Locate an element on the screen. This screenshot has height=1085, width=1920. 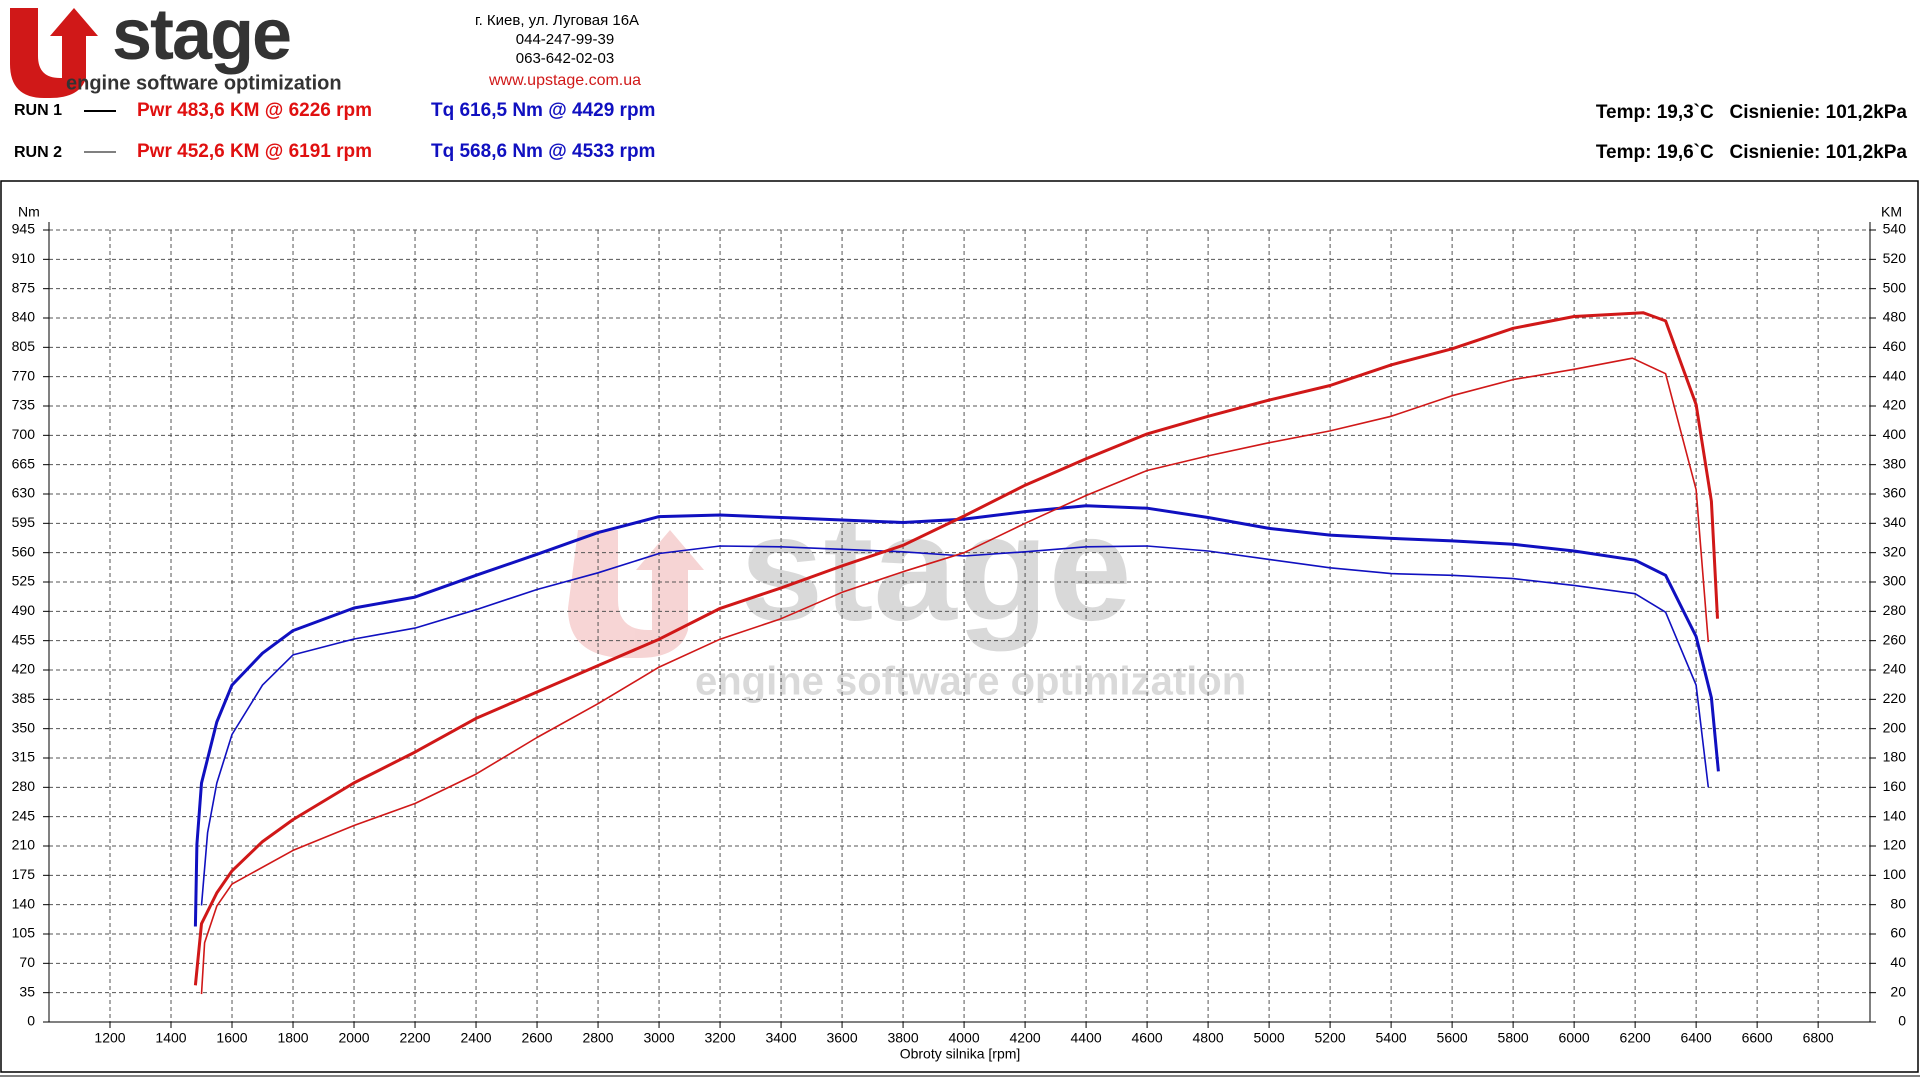
x-tick-label: 1200 is located at coordinates (109, 1038).